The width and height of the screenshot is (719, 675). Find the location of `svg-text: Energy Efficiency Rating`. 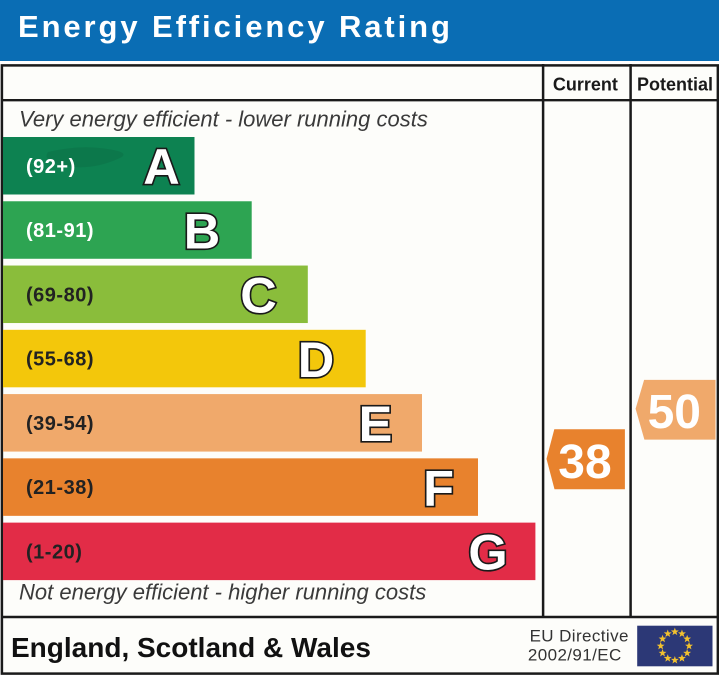

svg-text: Energy Efficiency Rating is located at coordinates (235, 26).